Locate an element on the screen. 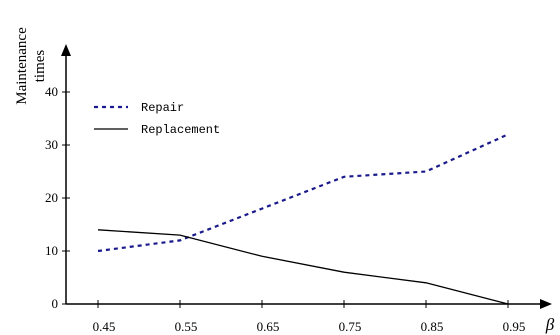  x-tick-label: 0.85 is located at coordinates (432, 326).